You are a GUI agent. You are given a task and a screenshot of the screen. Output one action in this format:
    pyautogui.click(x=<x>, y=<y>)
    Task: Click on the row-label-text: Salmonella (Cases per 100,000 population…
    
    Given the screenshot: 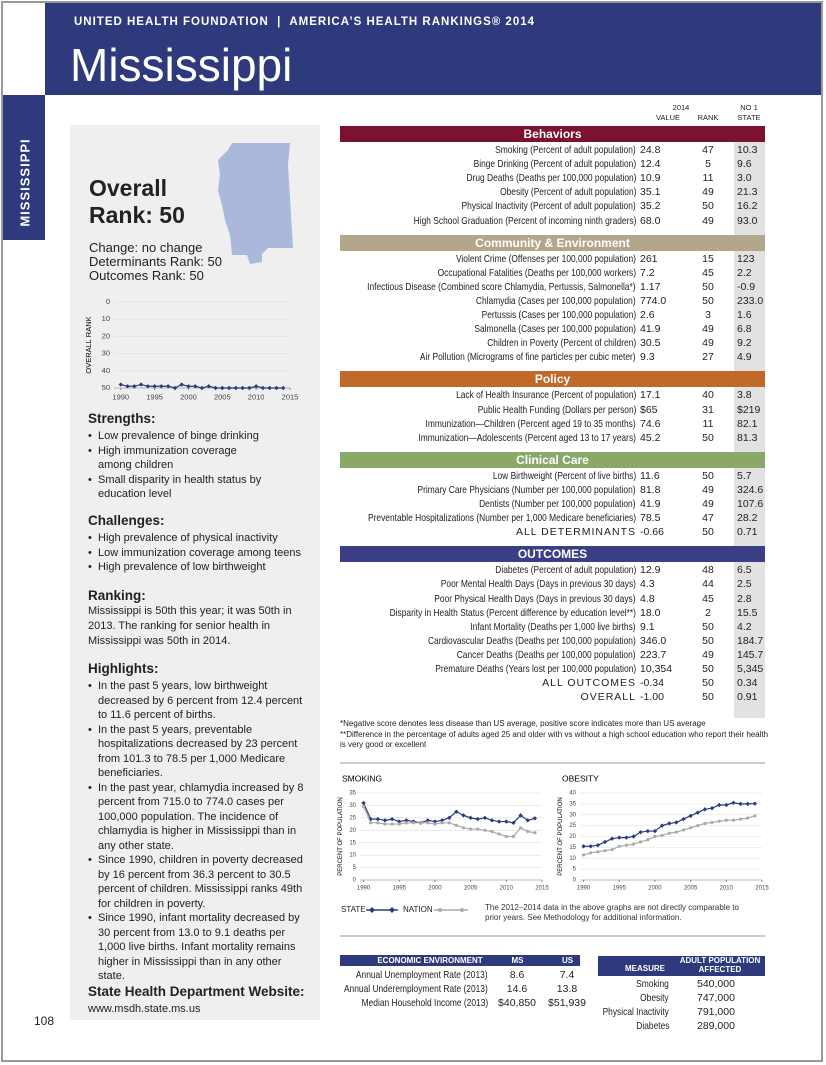 What is the action you would take?
    pyautogui.click(x=555, y=329)
    